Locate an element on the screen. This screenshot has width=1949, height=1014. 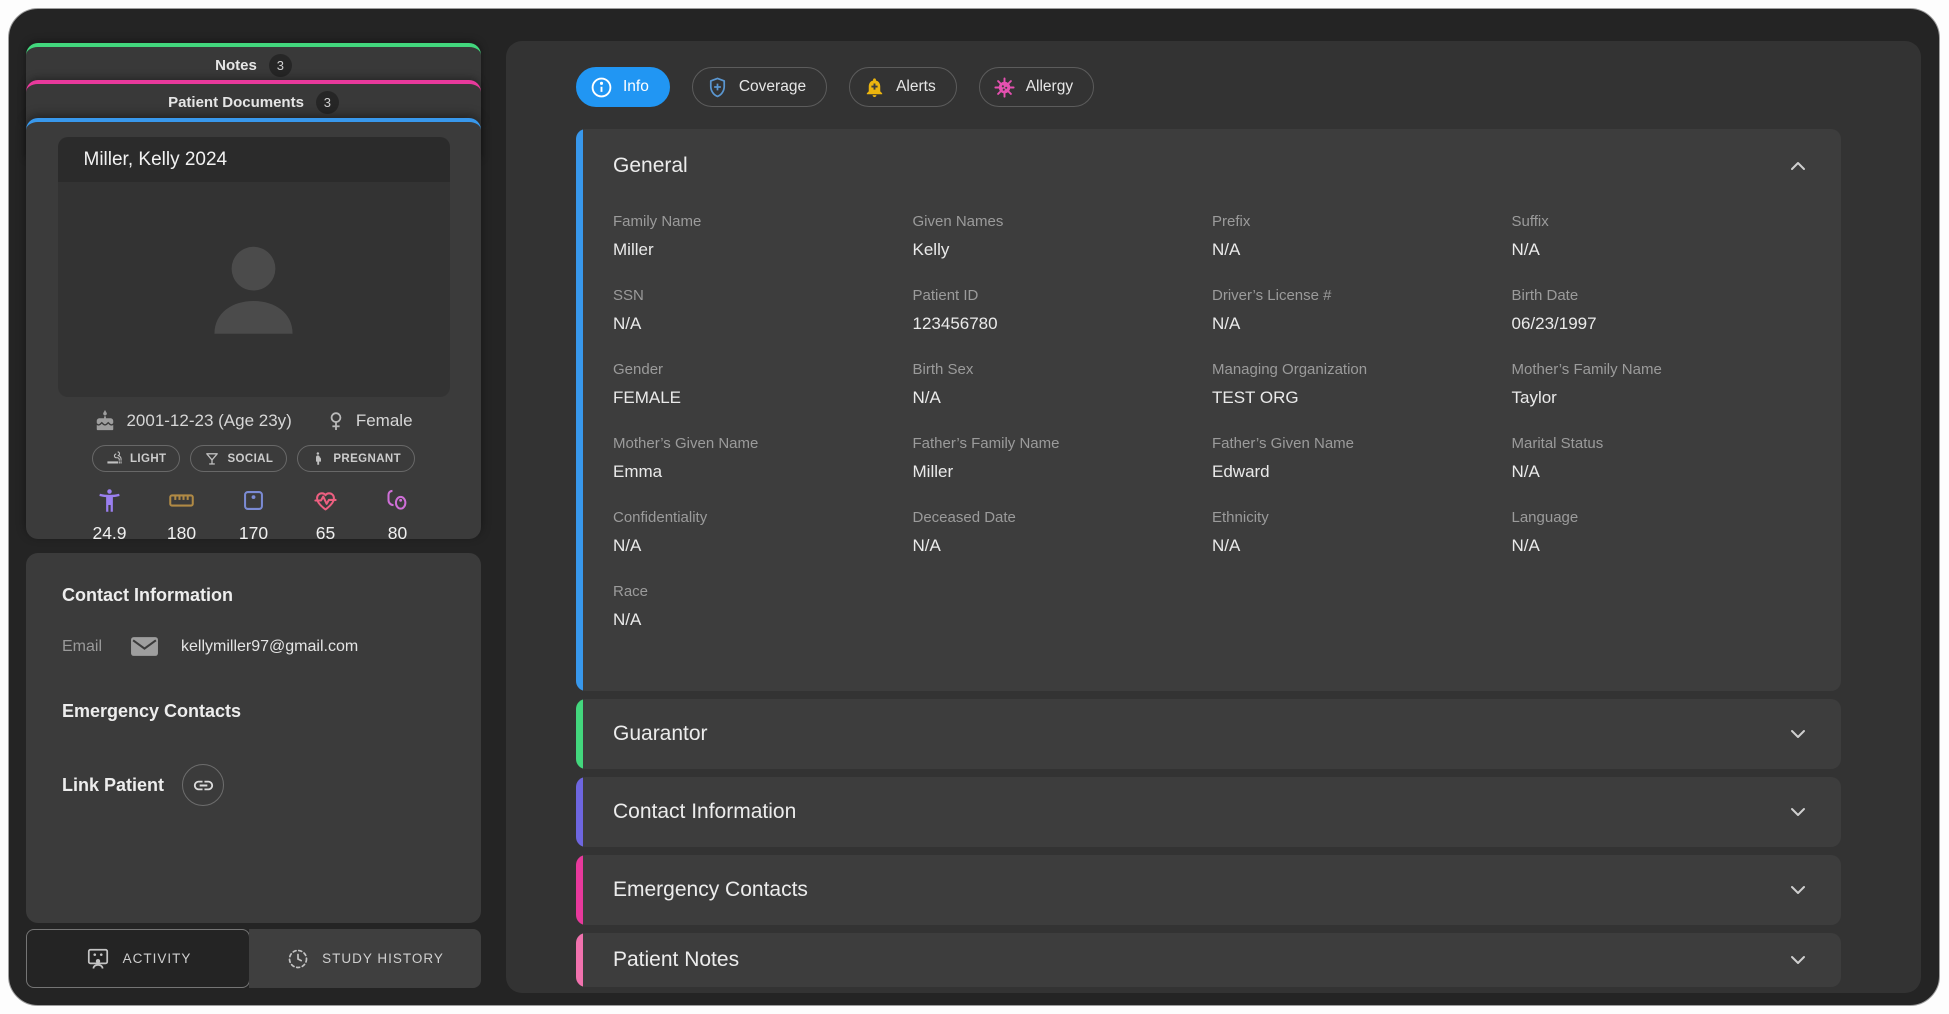
general-title: General is located at coordinates (650, 165).